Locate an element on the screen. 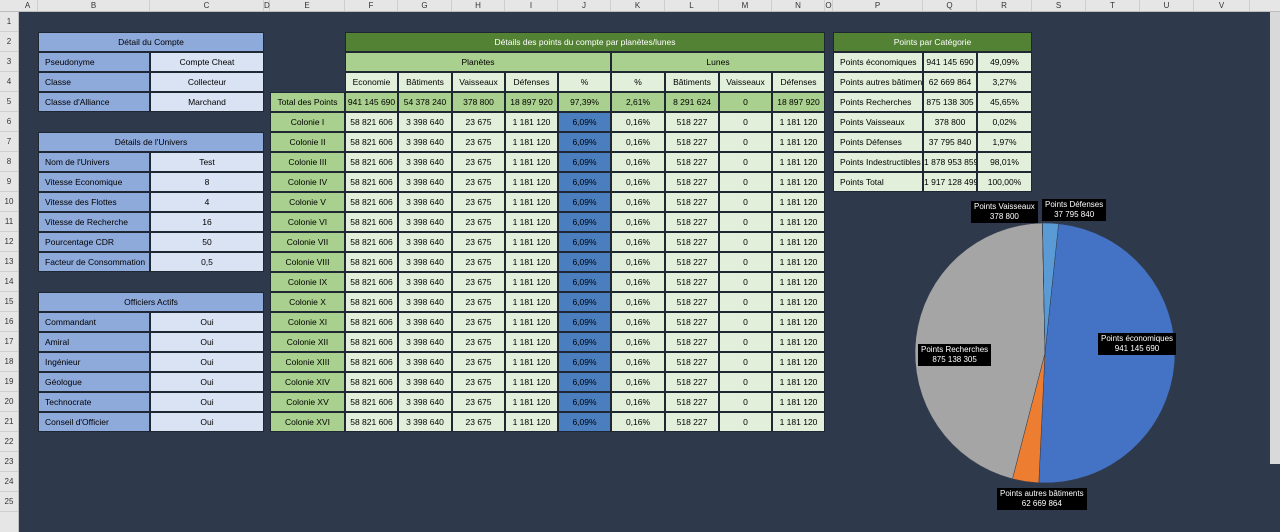 Image resolution: width=1280 pixels, height=532 pixels. compte-value: Collecteur is located at coordinates (207, 82).